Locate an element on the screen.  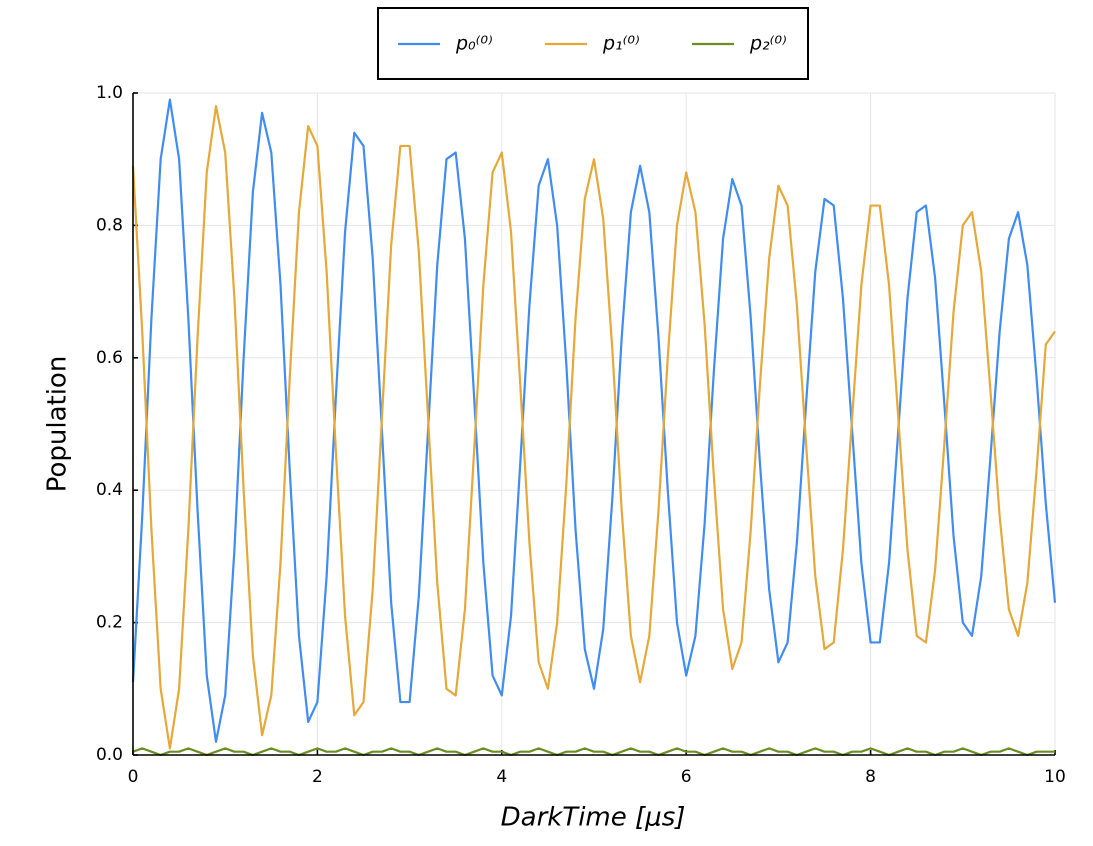
y-tick-label: 0.4 is located at coordinates (109, 490).